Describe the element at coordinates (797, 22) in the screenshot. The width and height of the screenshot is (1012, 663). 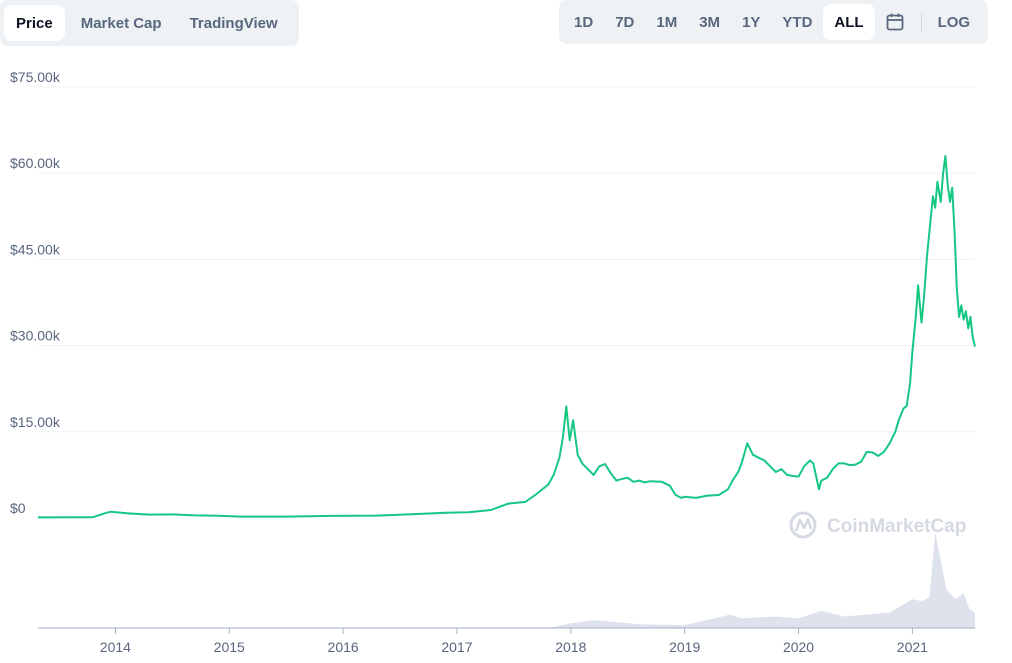
I see `range-ytd-button: YTD` at that location.